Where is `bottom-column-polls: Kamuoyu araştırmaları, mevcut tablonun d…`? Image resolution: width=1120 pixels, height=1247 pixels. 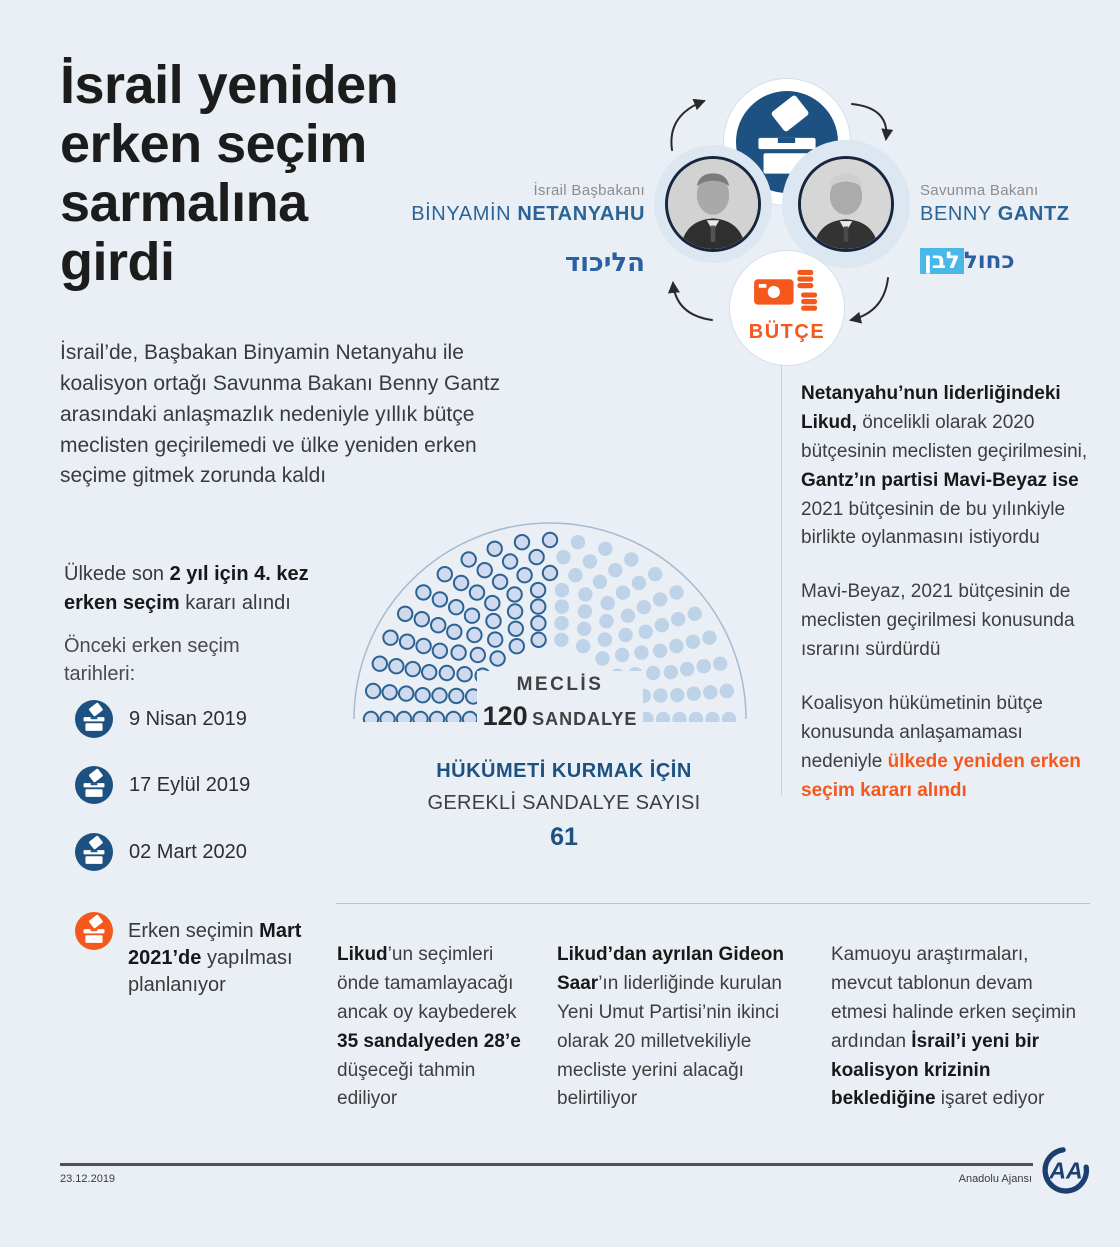
bottom-column-polls: Kamuoyu araştırmaları, mevcut tablonun d… is located at coordinates (954, 1027).